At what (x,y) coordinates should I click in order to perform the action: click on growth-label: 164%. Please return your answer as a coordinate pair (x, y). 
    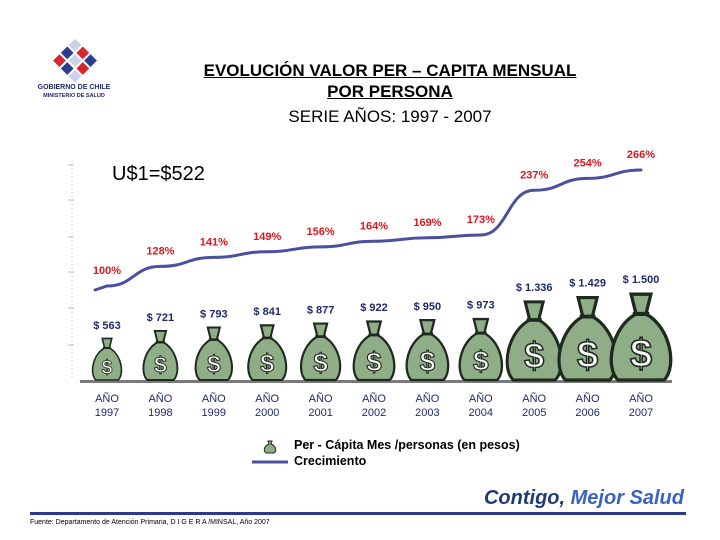
    Looking at the image, I should click on (374, 226).